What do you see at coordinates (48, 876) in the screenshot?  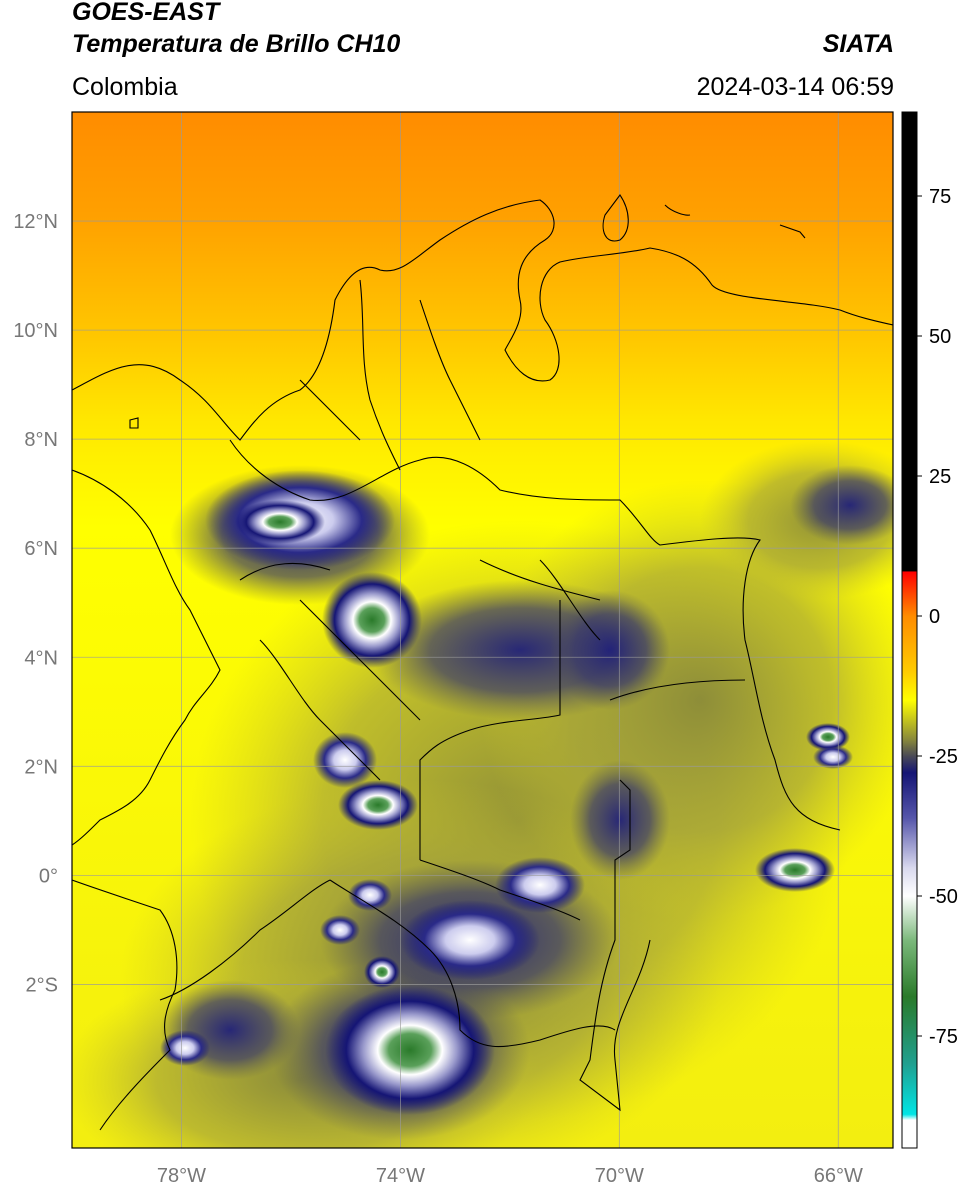 I see `lat-tick-label: 0°` at bounding box center [48, 876].